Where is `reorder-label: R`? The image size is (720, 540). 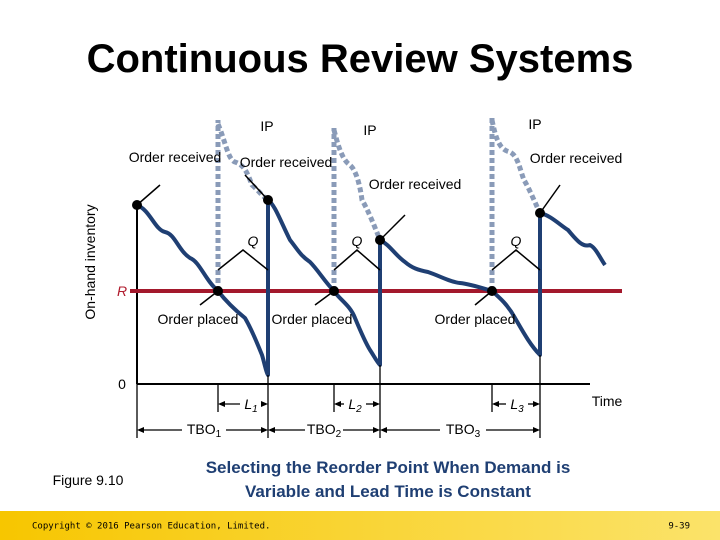
reorder-label: R is located at coordinates (122, 291).